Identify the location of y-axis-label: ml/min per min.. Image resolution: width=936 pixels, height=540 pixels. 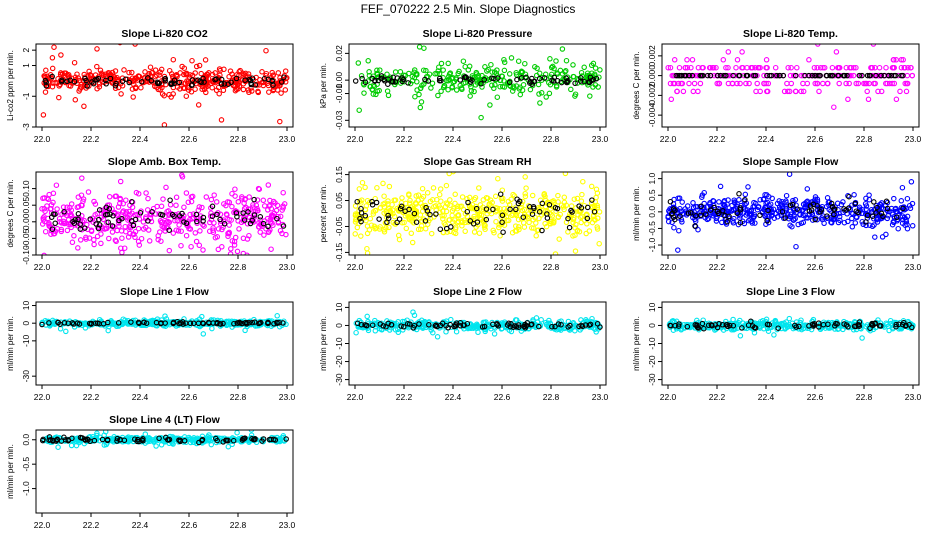
(636, 343).